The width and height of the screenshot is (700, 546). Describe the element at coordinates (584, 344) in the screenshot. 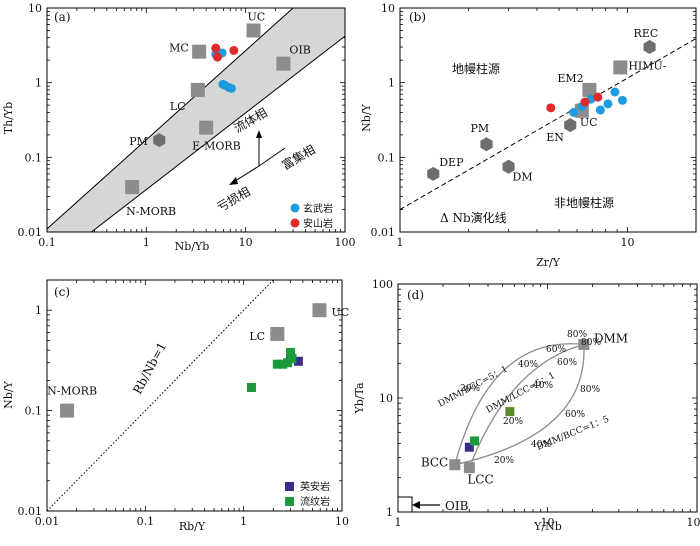

I see `end-member-dmm` at that location.